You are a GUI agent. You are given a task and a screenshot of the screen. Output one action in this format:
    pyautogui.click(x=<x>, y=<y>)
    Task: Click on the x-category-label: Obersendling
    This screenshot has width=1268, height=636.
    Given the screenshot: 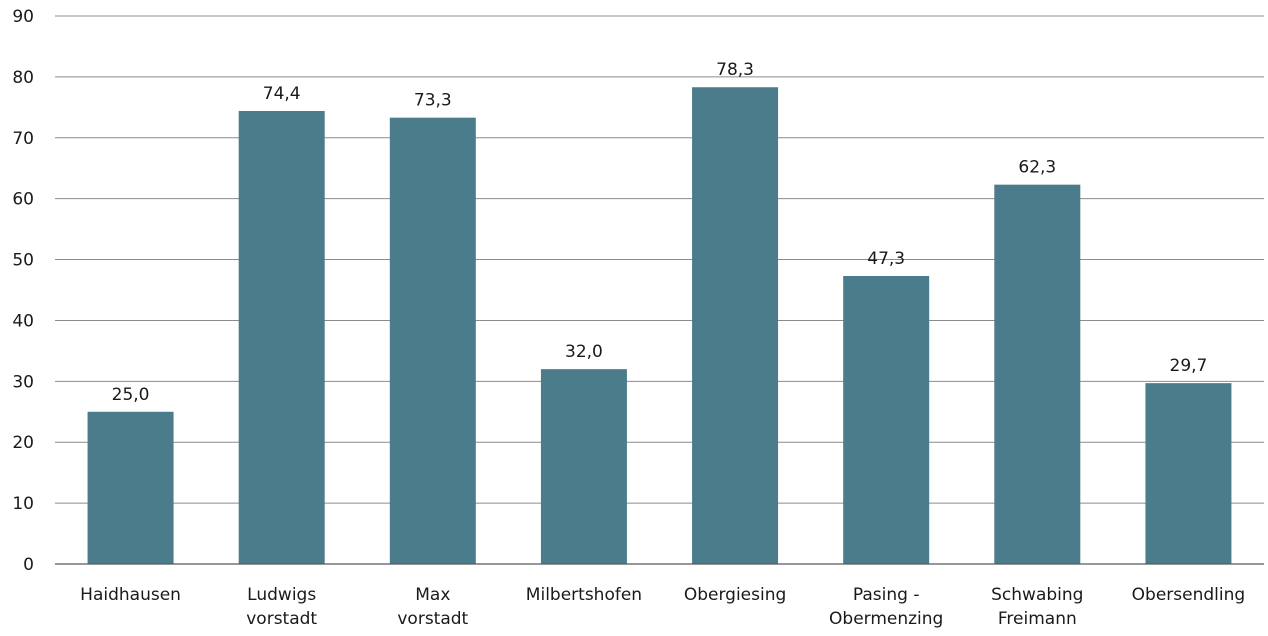 What is the action you would take?
    pyautogui.click(x=1189, y=595)
    